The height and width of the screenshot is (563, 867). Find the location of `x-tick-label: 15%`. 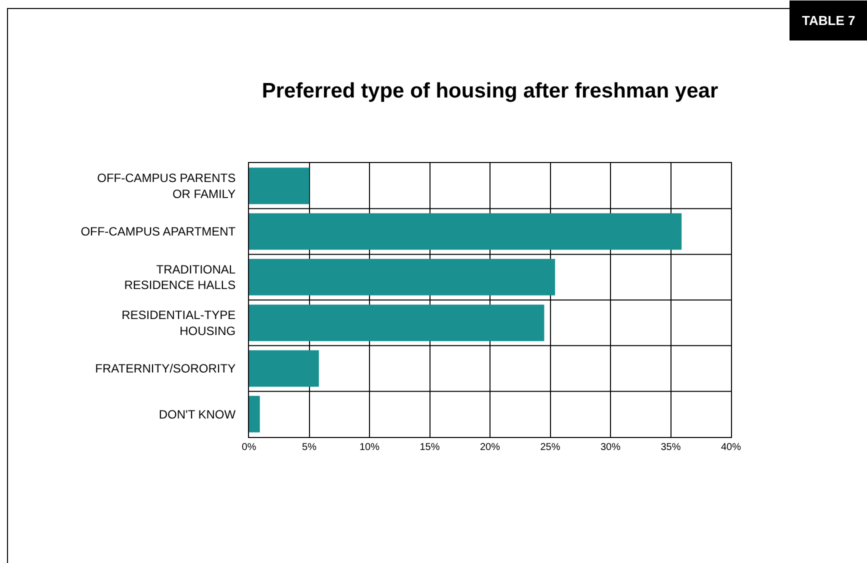

x-tick-label: 15% is located at coordinates (430, 447).